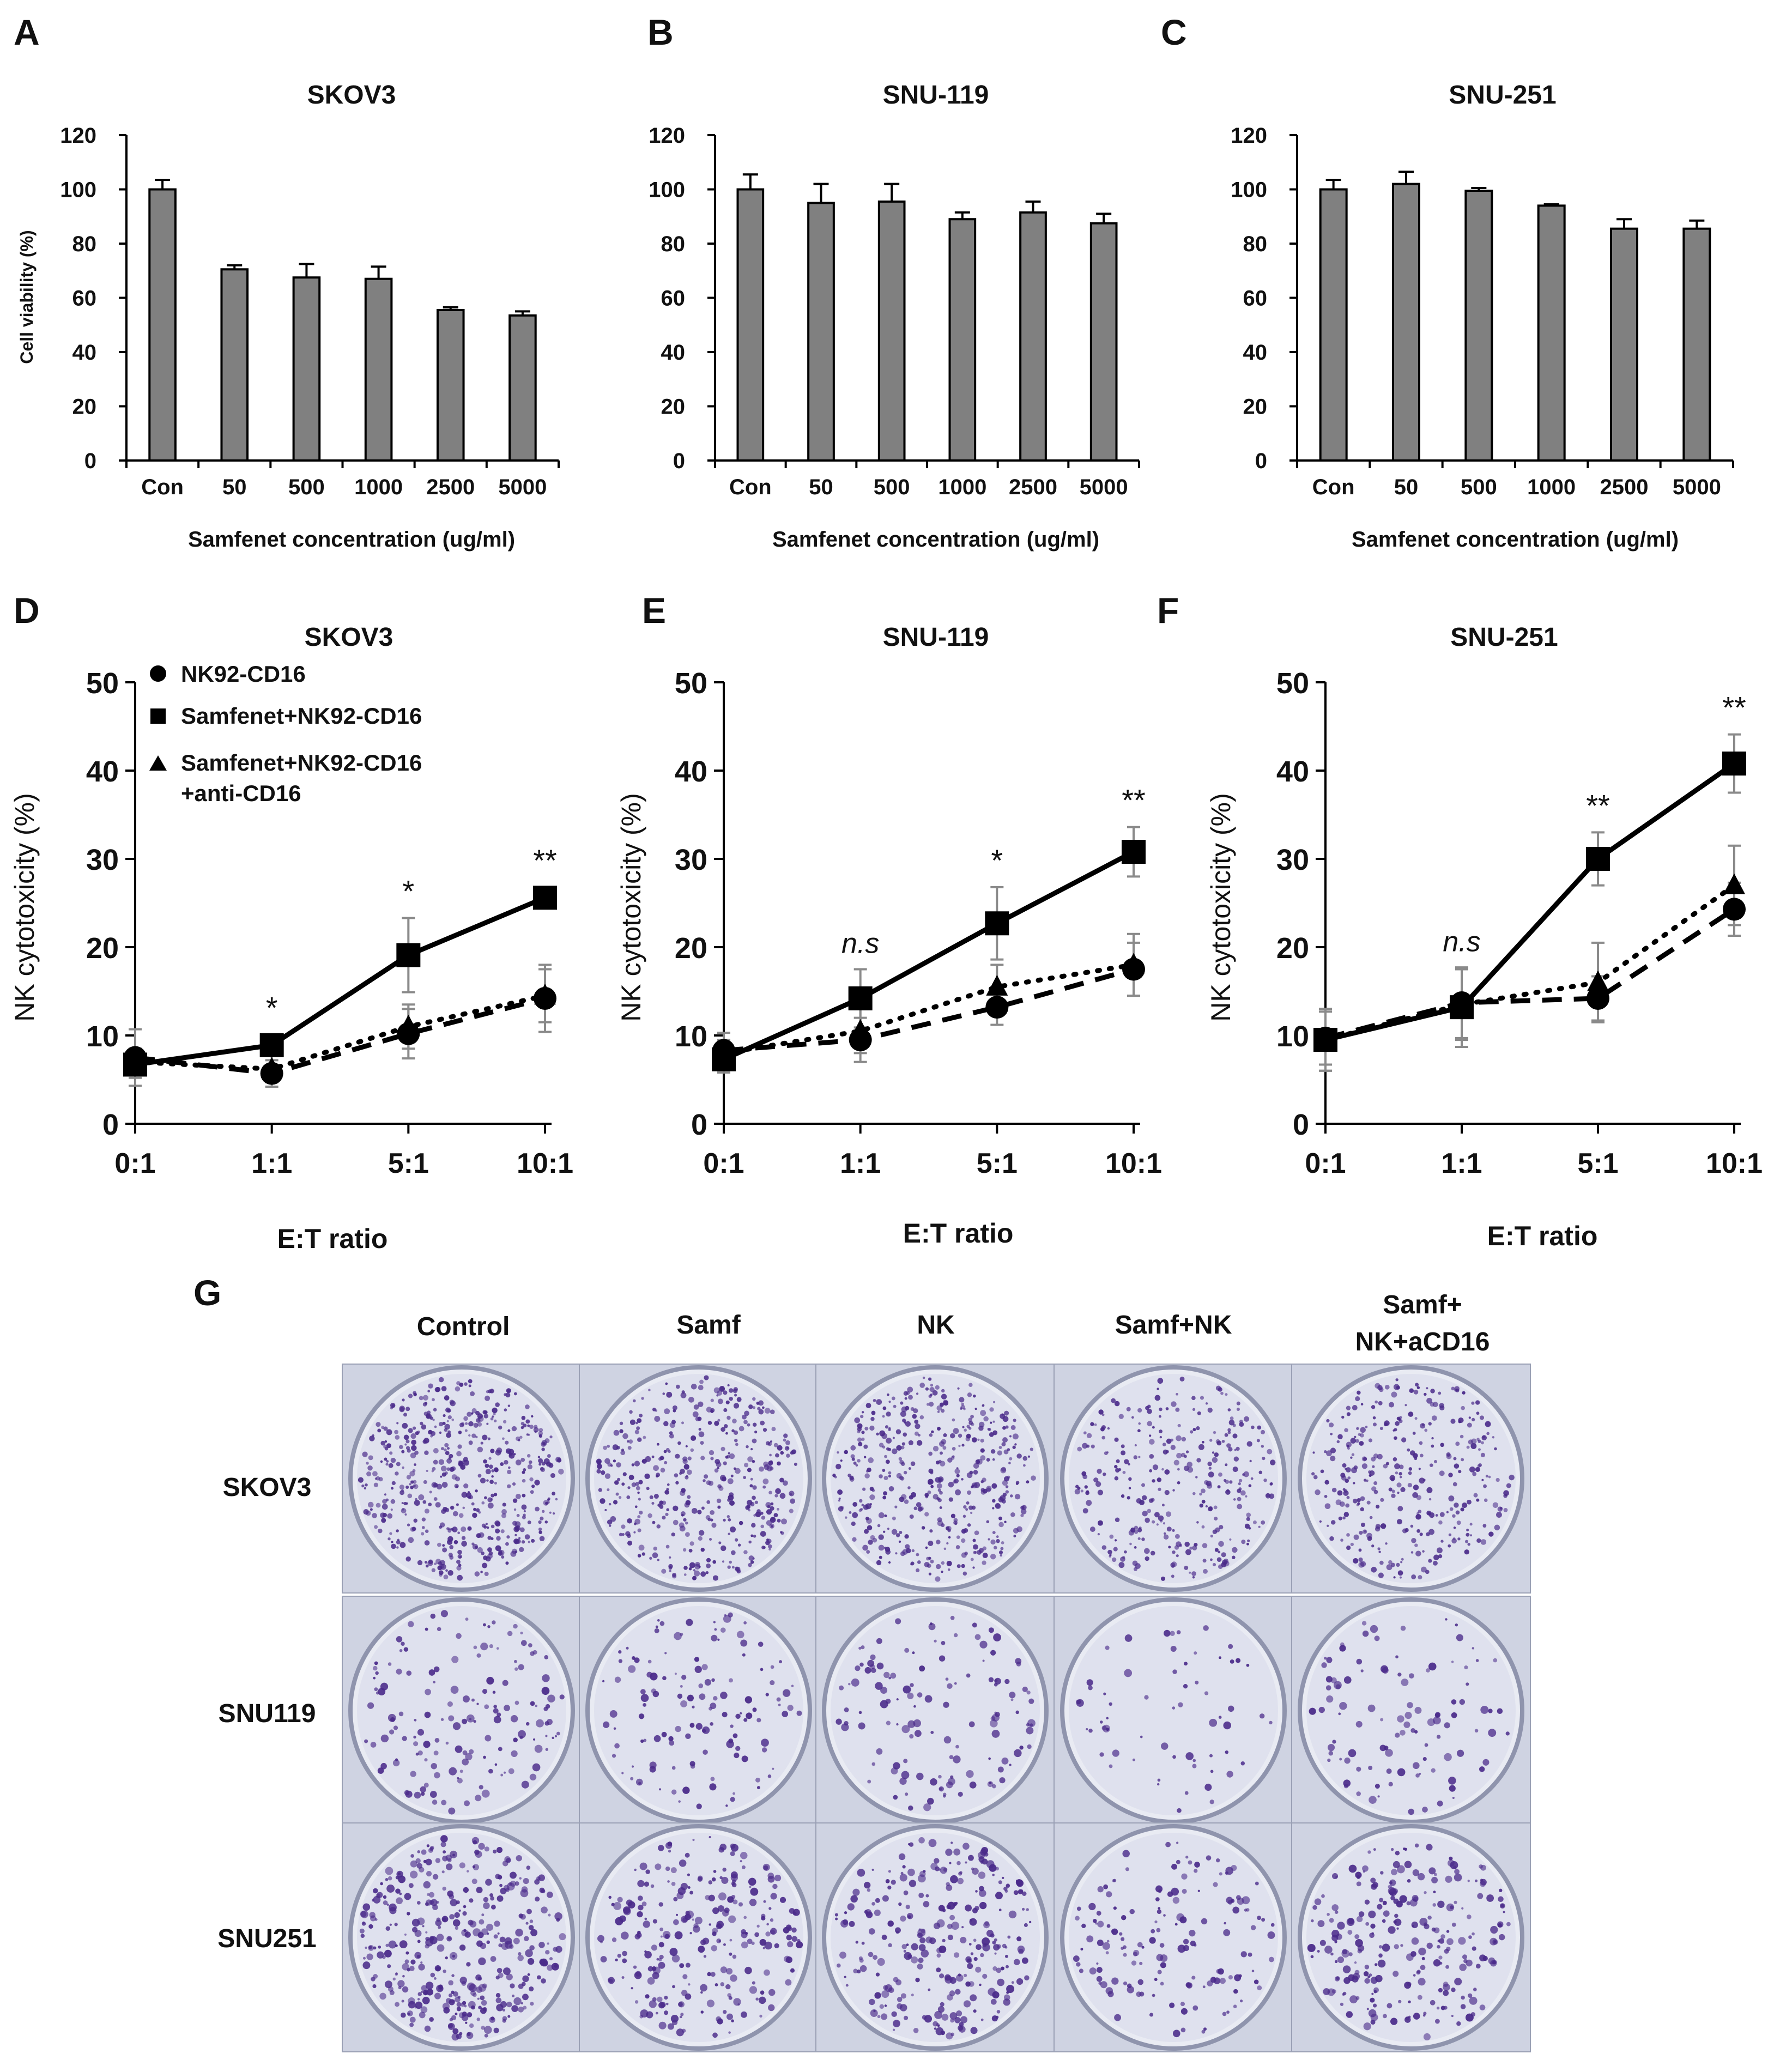 The height and width of the screenshot is (2072, 1774). I want to click on x-tick-label: Con, so click(162, 487).